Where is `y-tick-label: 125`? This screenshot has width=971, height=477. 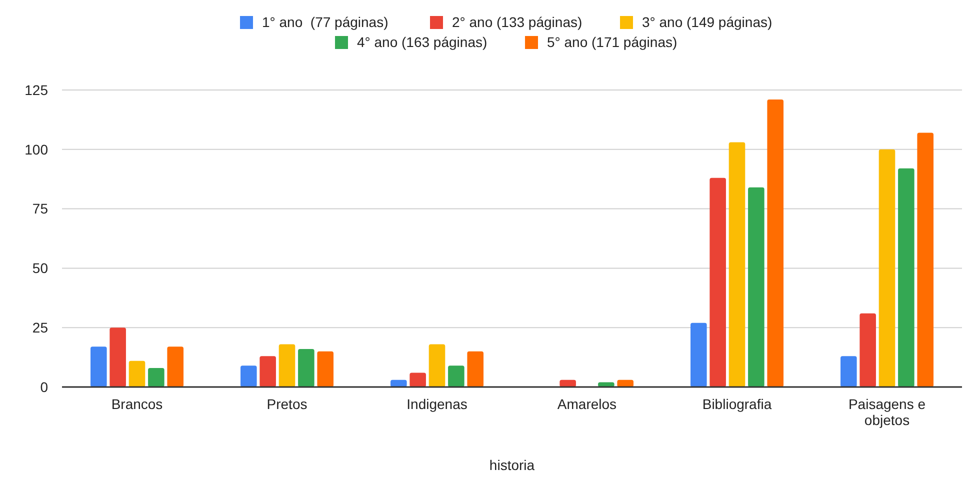 y-tick-label: 125 is located at coordinates (36, 90).